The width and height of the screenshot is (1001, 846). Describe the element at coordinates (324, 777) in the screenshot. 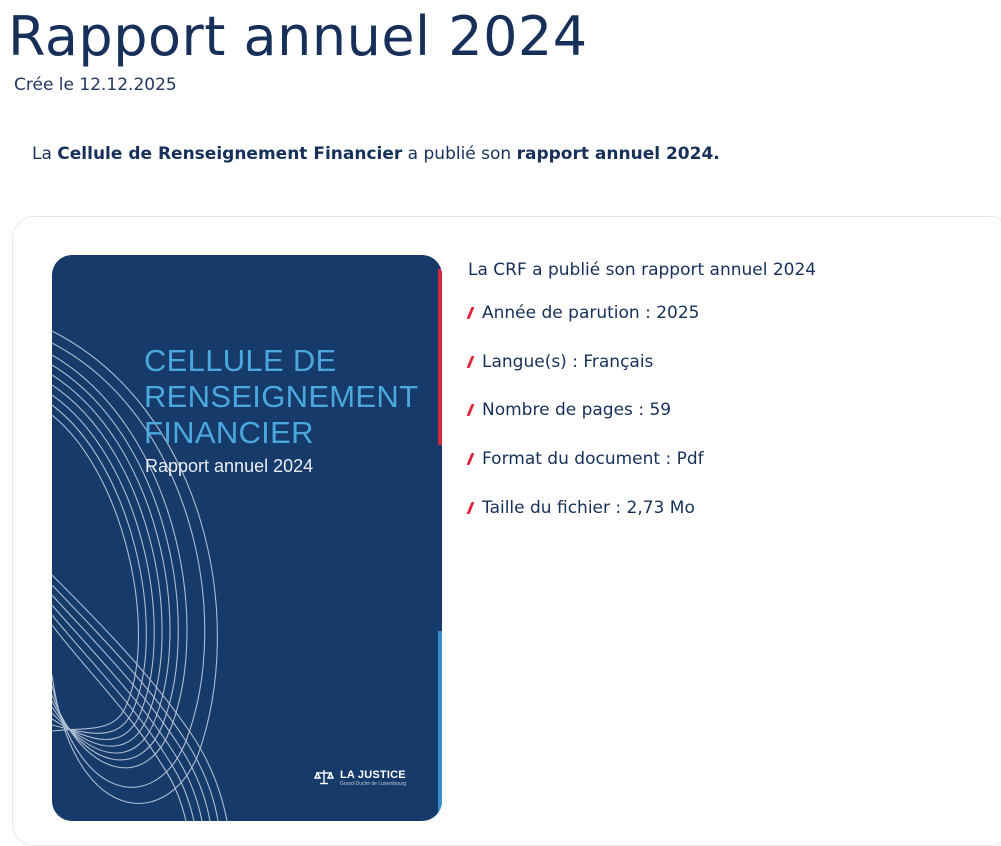

I see `scales-of-justice-icon` at that location.